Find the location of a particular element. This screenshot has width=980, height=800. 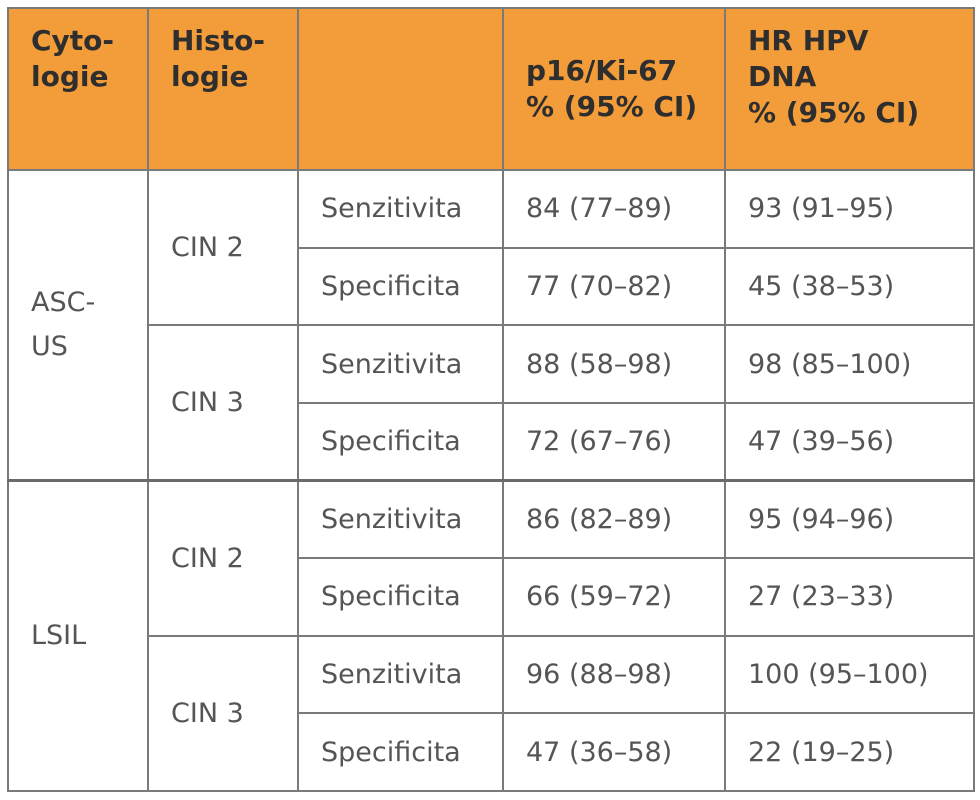

cytology-label-line-1: ASC- is located at coordinates (63, 302).